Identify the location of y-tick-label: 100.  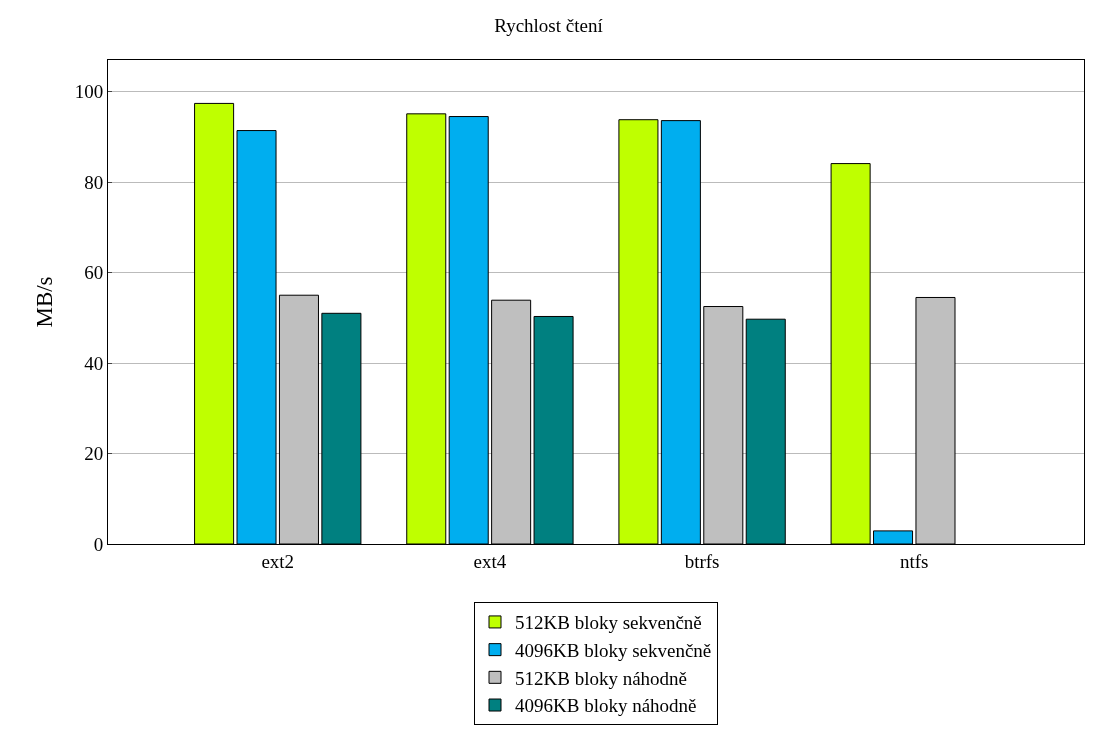
(89, 92).